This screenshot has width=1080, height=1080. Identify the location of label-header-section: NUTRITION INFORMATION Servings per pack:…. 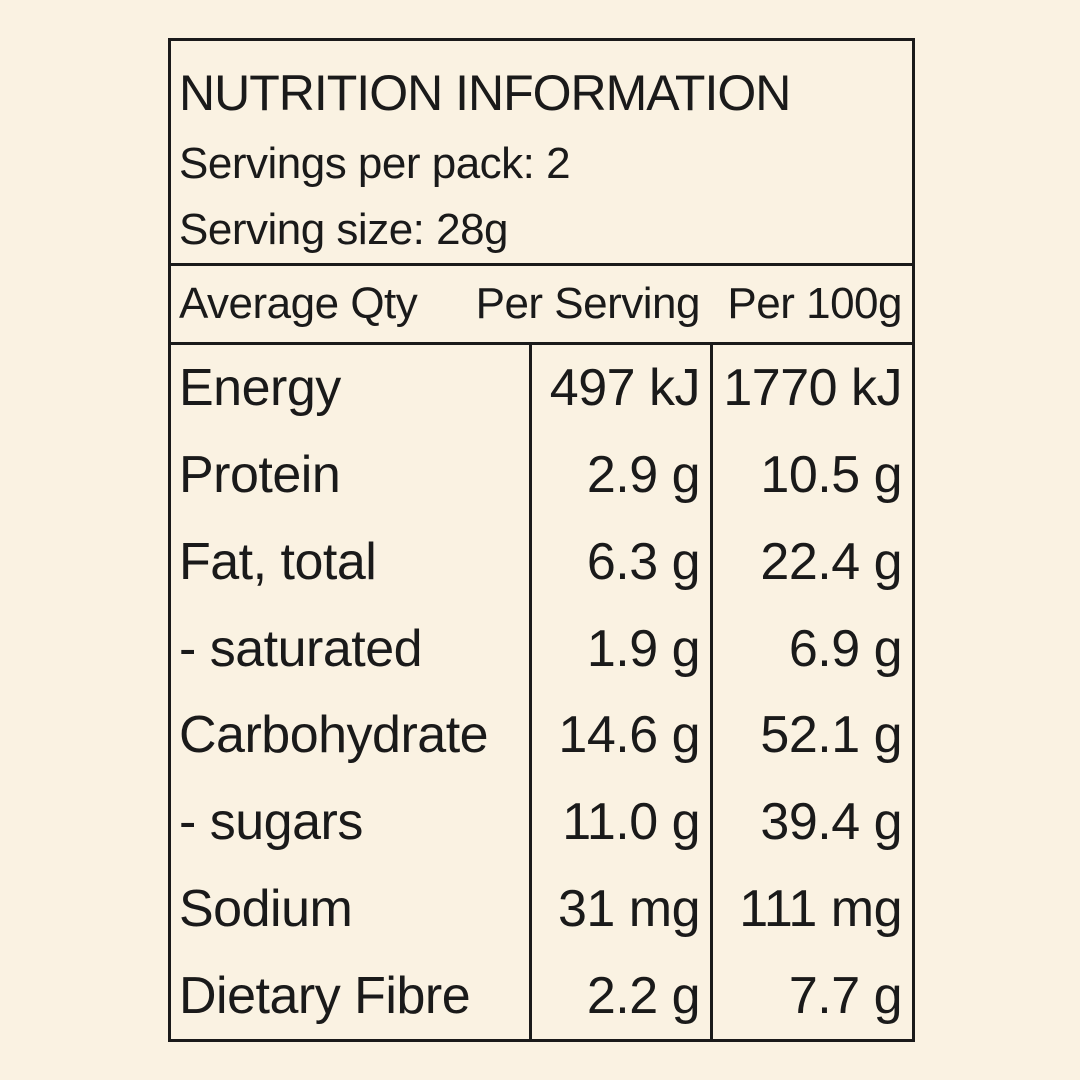
(541, 153).